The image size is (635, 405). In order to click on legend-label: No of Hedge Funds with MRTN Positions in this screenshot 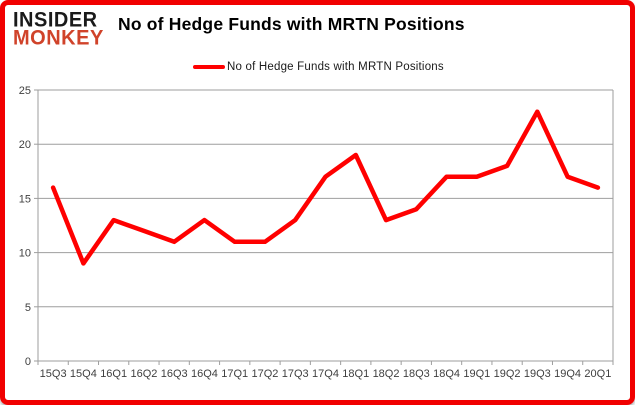, I will do `click(335, 67)`.